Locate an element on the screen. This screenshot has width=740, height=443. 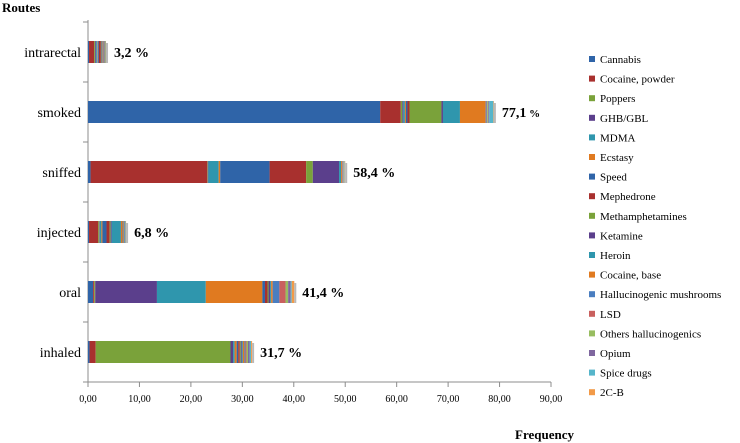
category-label: smoked is located at coordinates (59, 113).